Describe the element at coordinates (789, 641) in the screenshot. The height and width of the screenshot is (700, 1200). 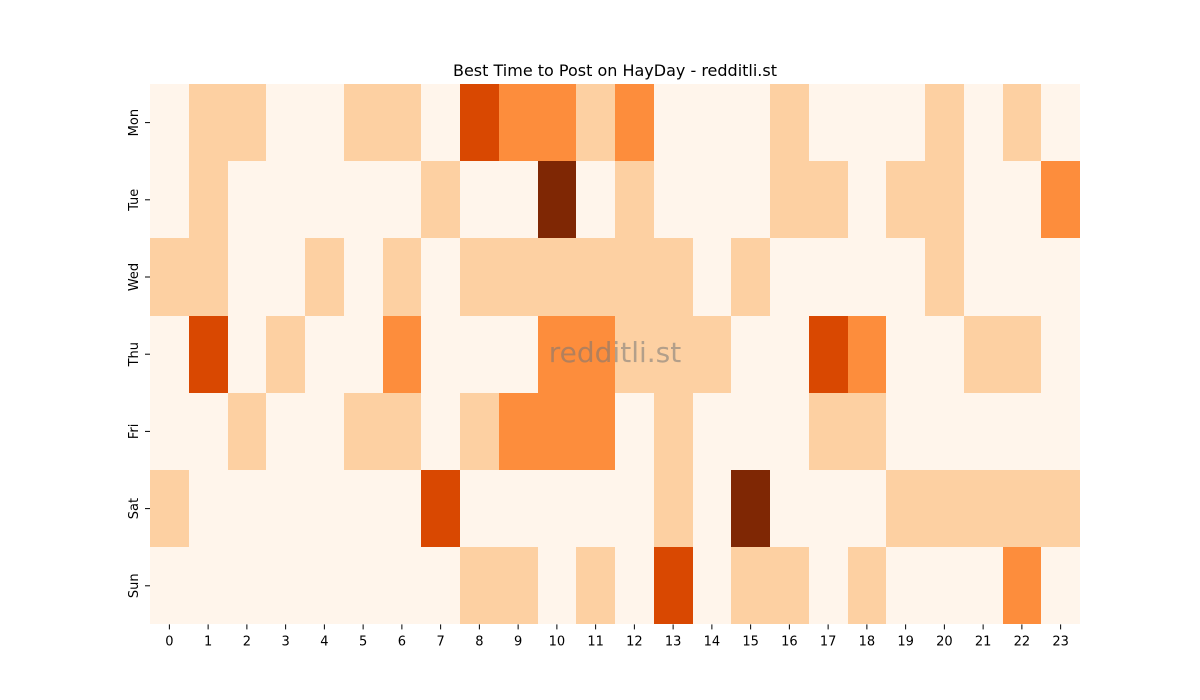
I see `x-tick-label: 16` at that location.